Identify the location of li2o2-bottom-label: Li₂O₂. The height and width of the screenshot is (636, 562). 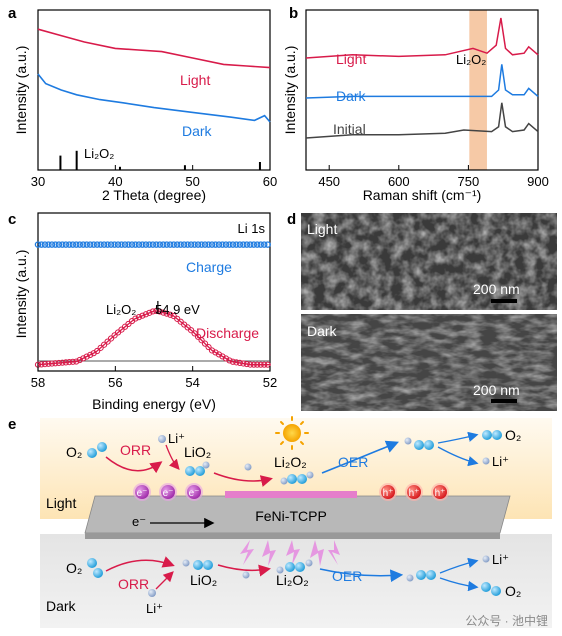
(292, 580).